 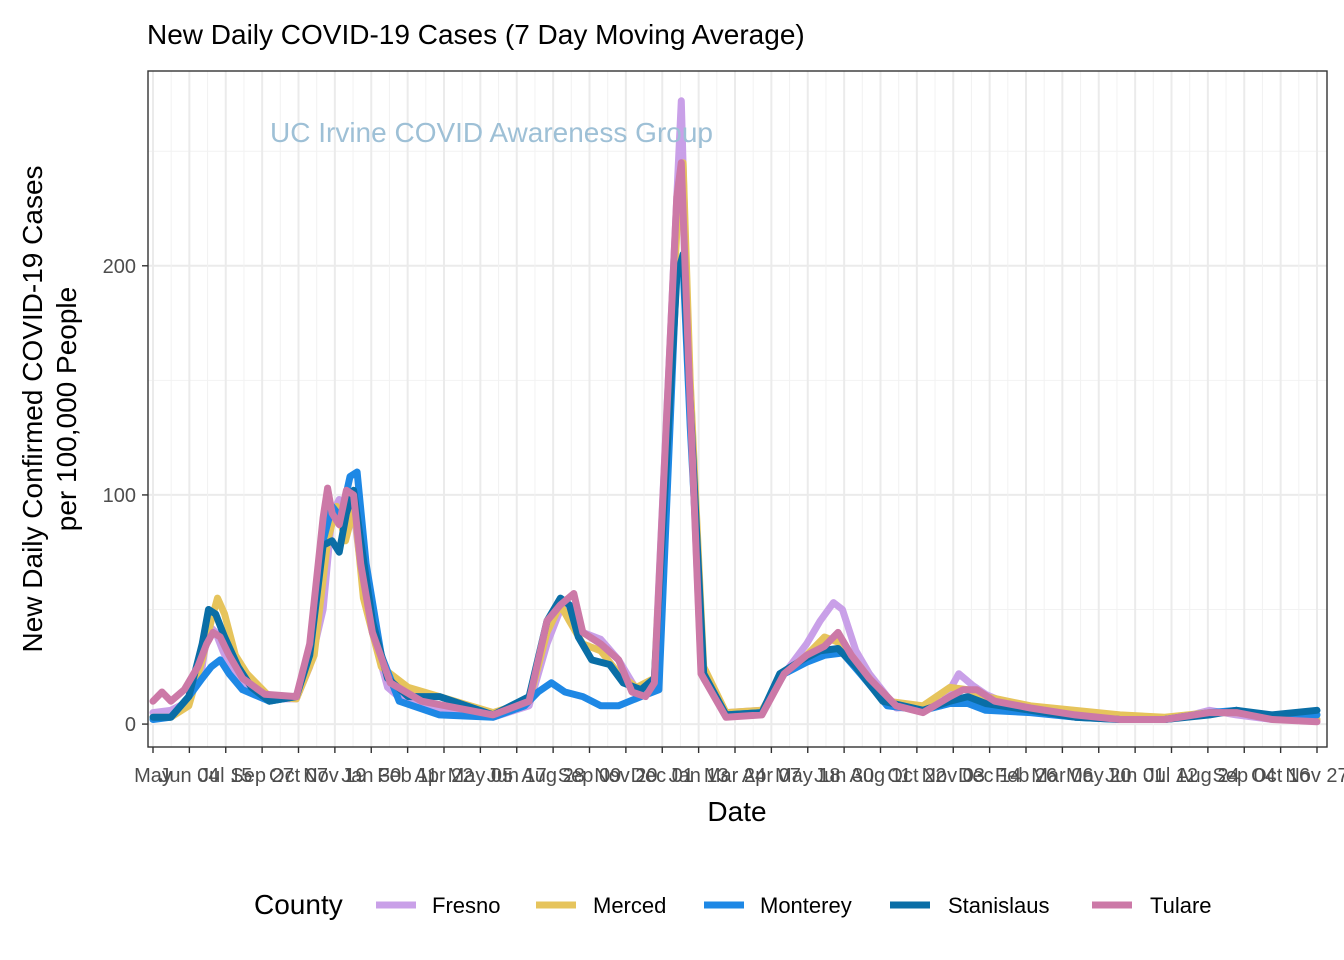 I want to click on x-tick-label: Dec 01, so click(x=662, y=776).